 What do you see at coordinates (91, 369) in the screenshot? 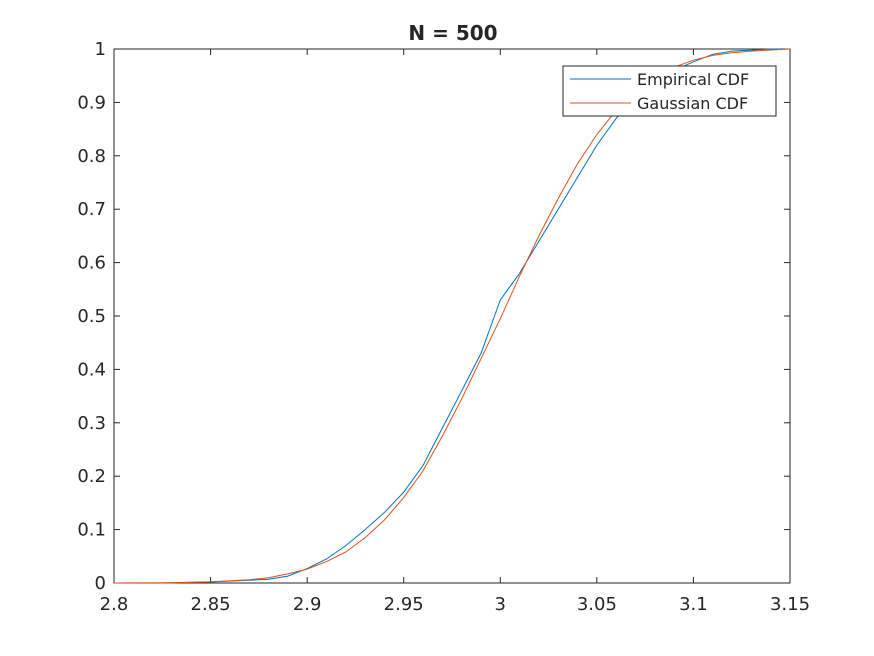
I see `y-tick-label: 0.4` at bounding box center [91, 369].